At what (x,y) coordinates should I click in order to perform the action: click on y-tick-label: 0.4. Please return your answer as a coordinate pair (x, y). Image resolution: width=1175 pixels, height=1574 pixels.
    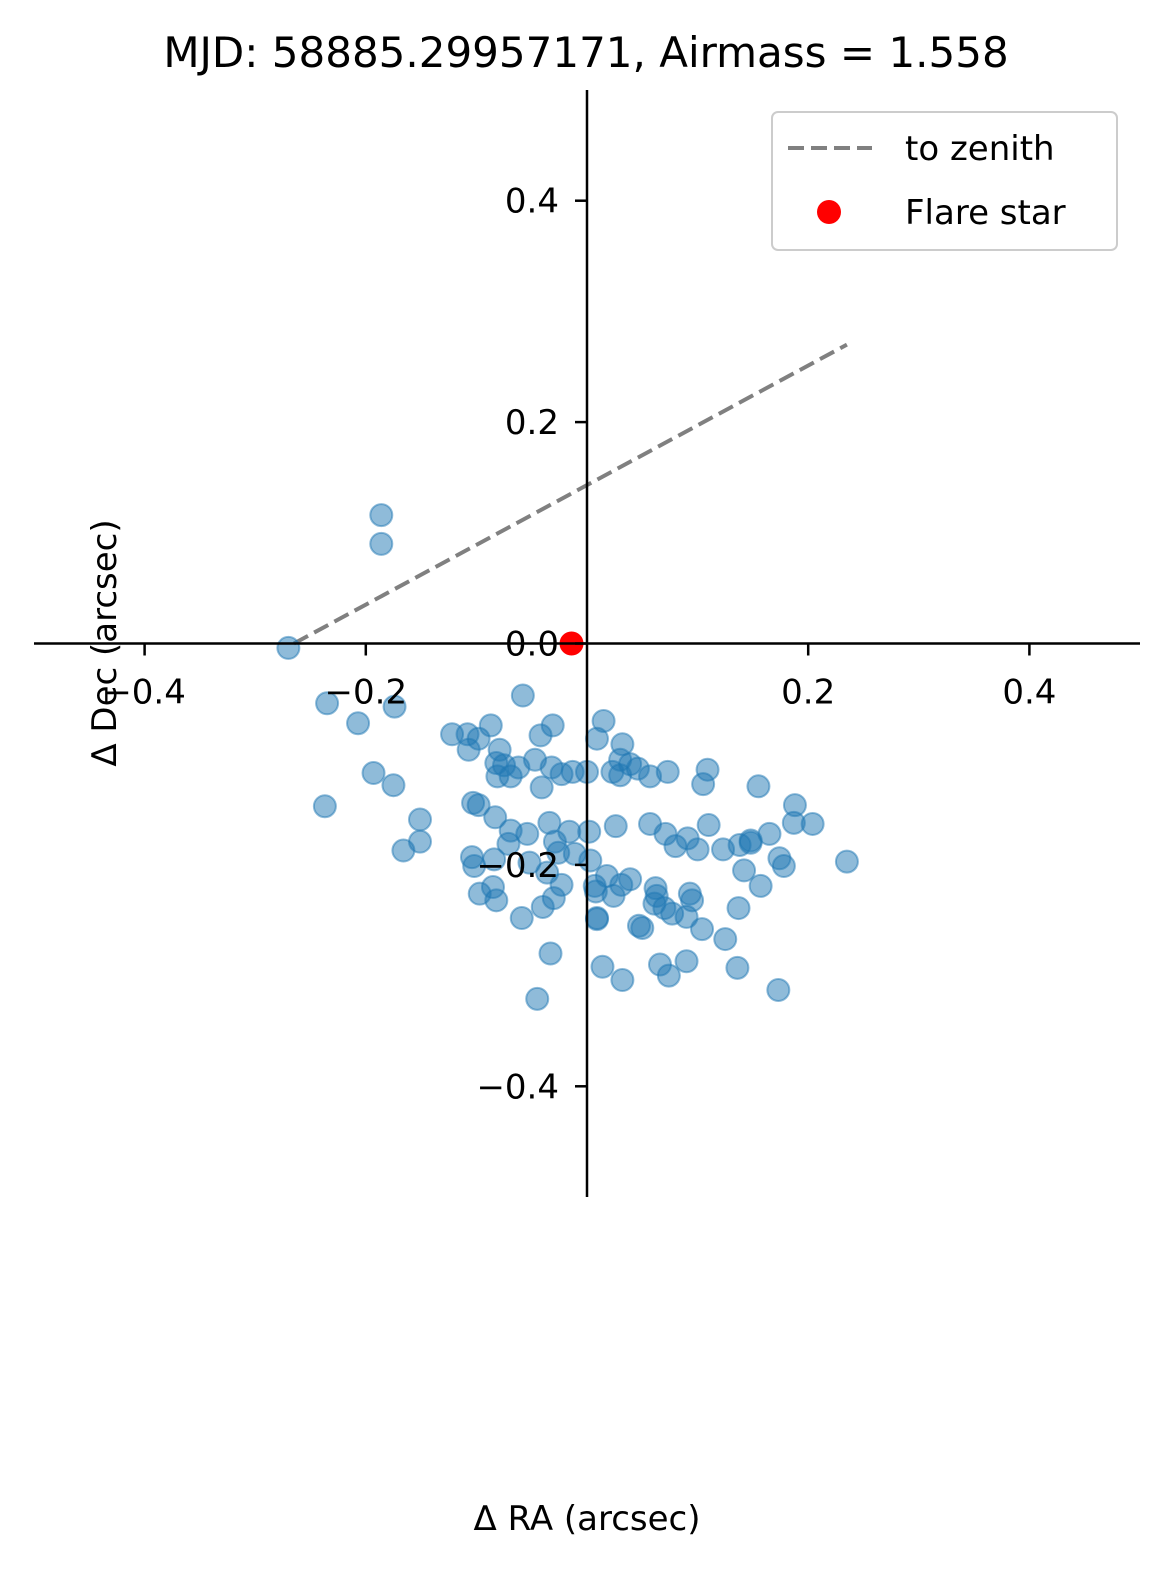
    Looking at the image, I should click on (532, 202).